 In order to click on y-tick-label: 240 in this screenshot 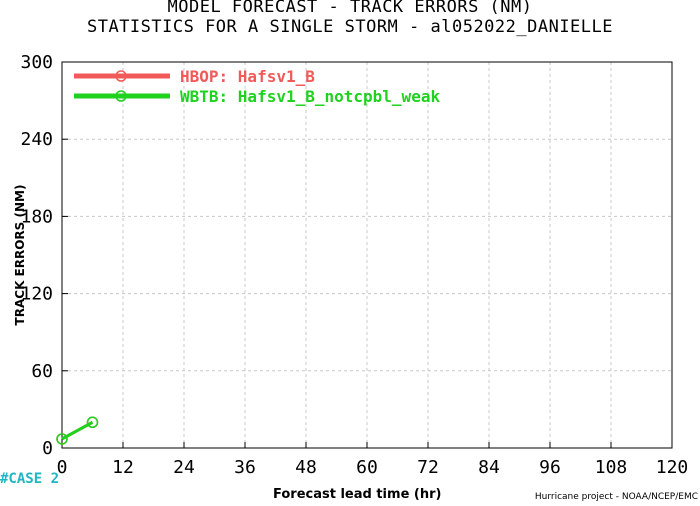, I will do `click(36, 139)`.